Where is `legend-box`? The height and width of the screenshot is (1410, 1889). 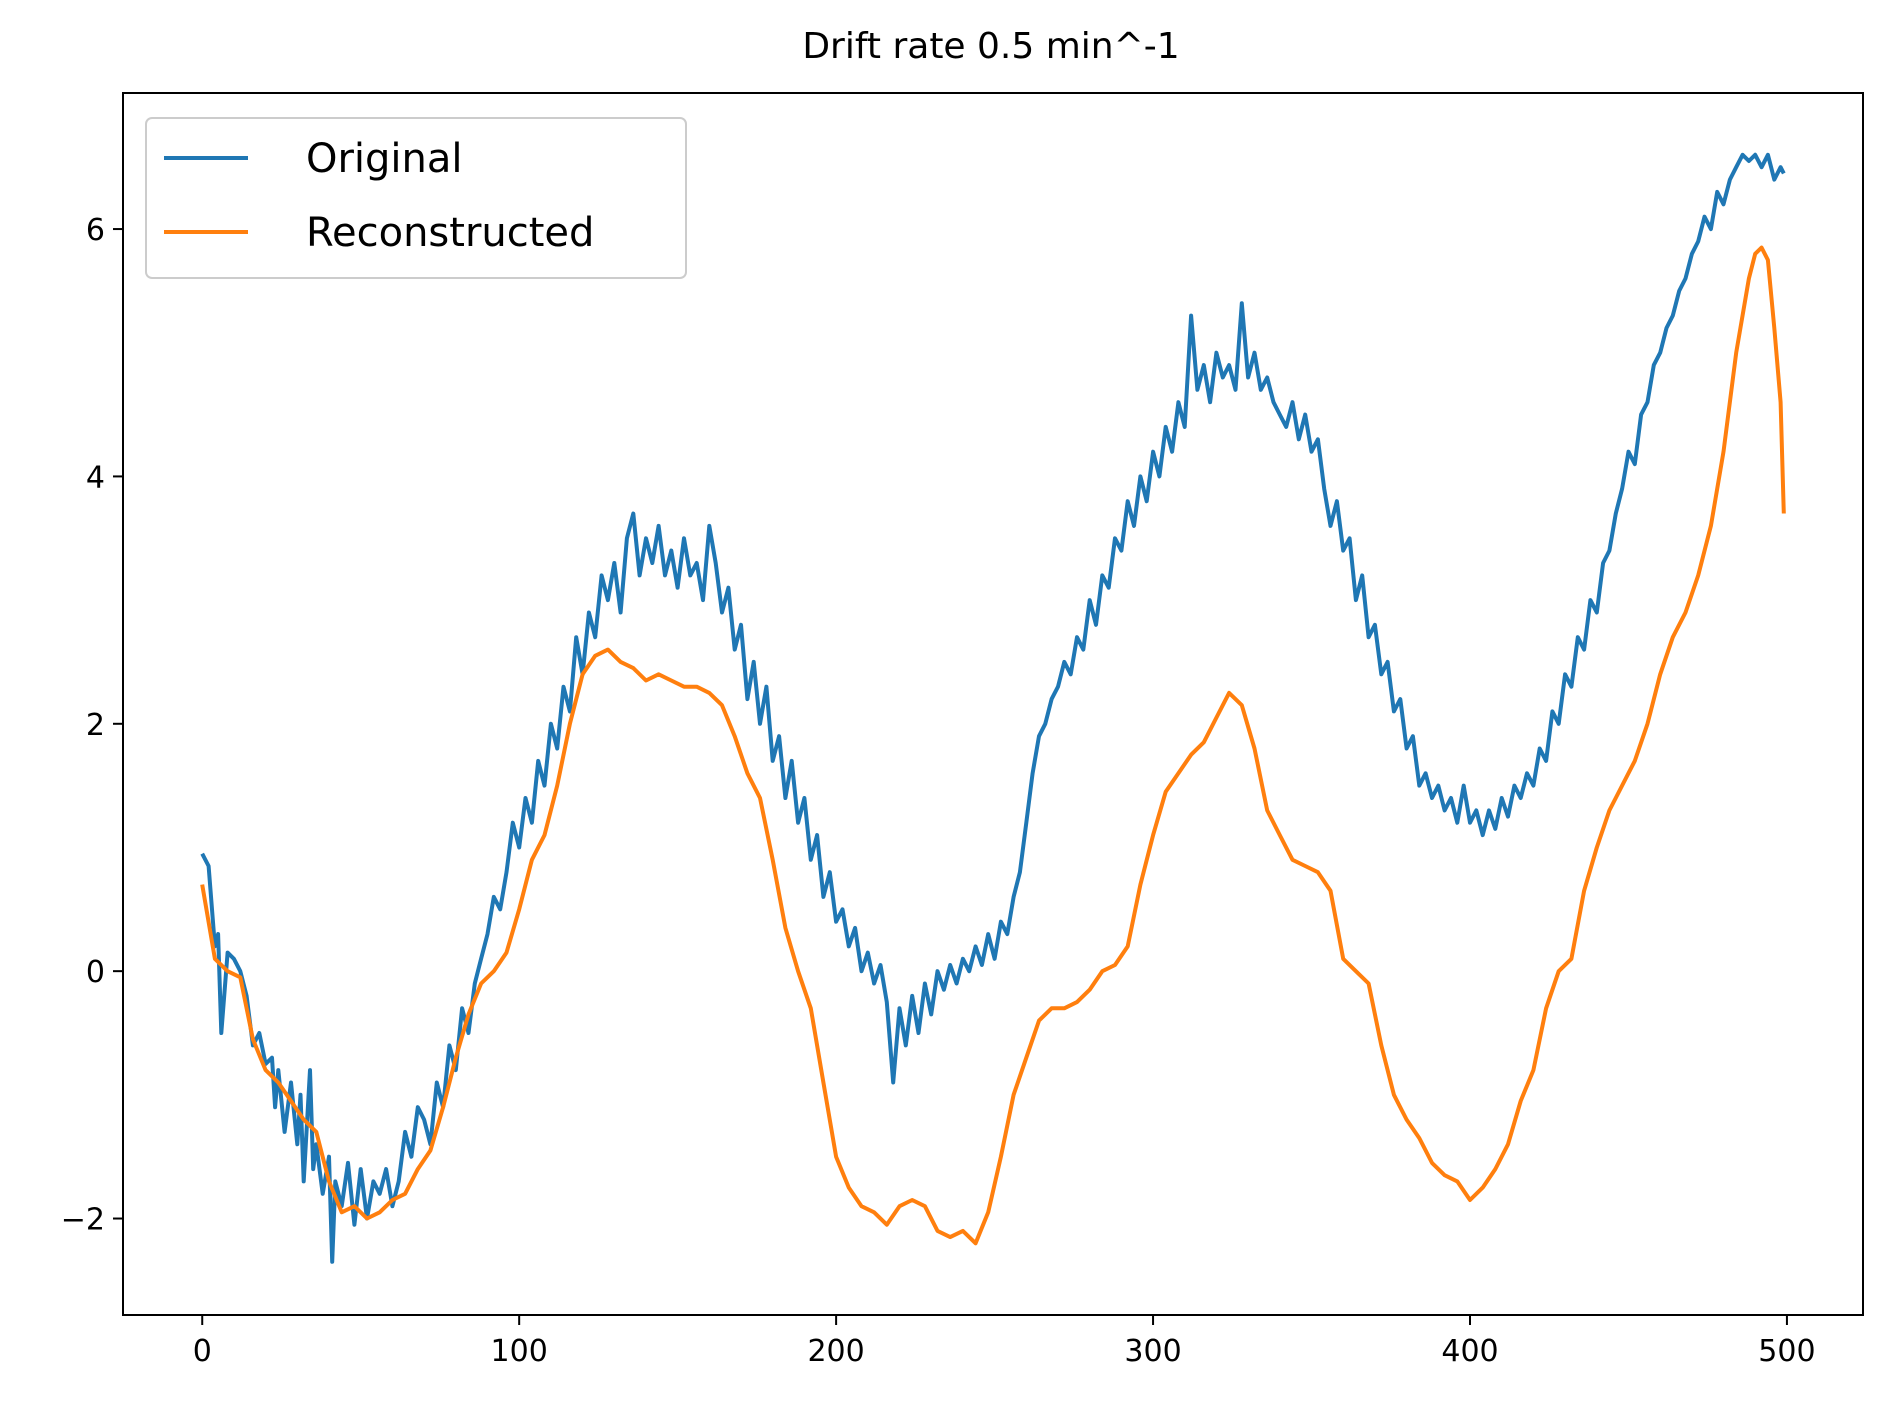 legend-box is located at coordinates (416, 198).